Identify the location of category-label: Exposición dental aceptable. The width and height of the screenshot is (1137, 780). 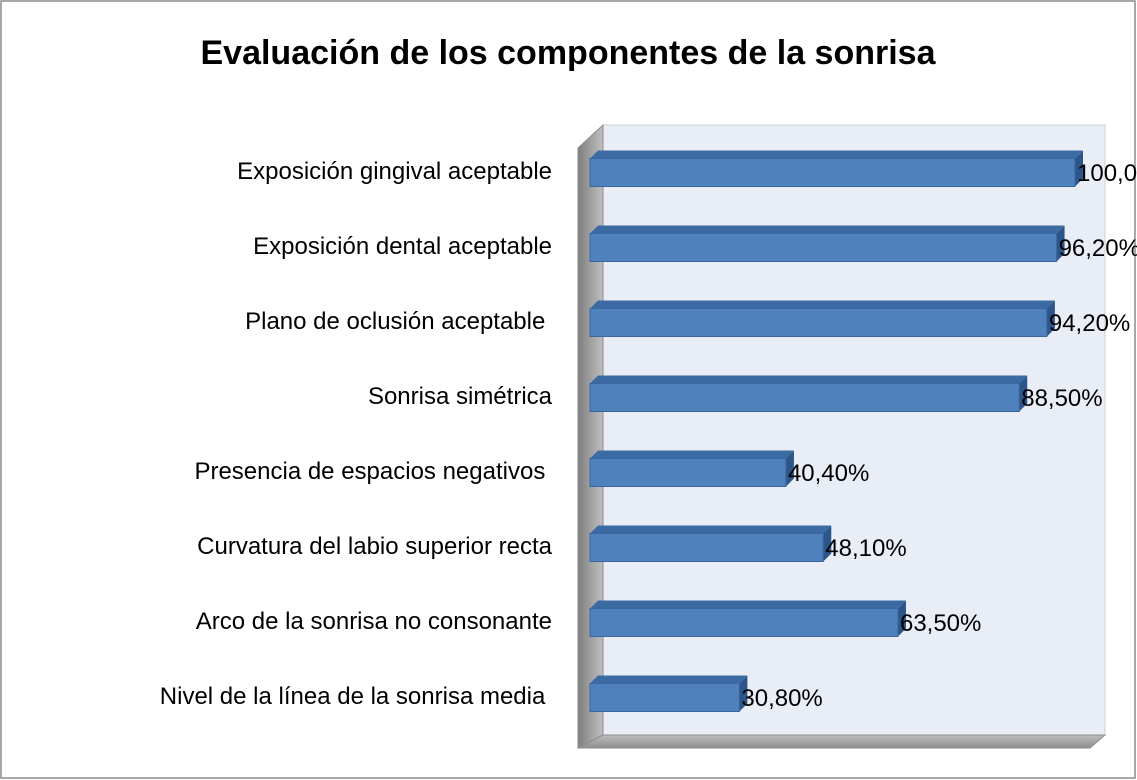
(402, 246).